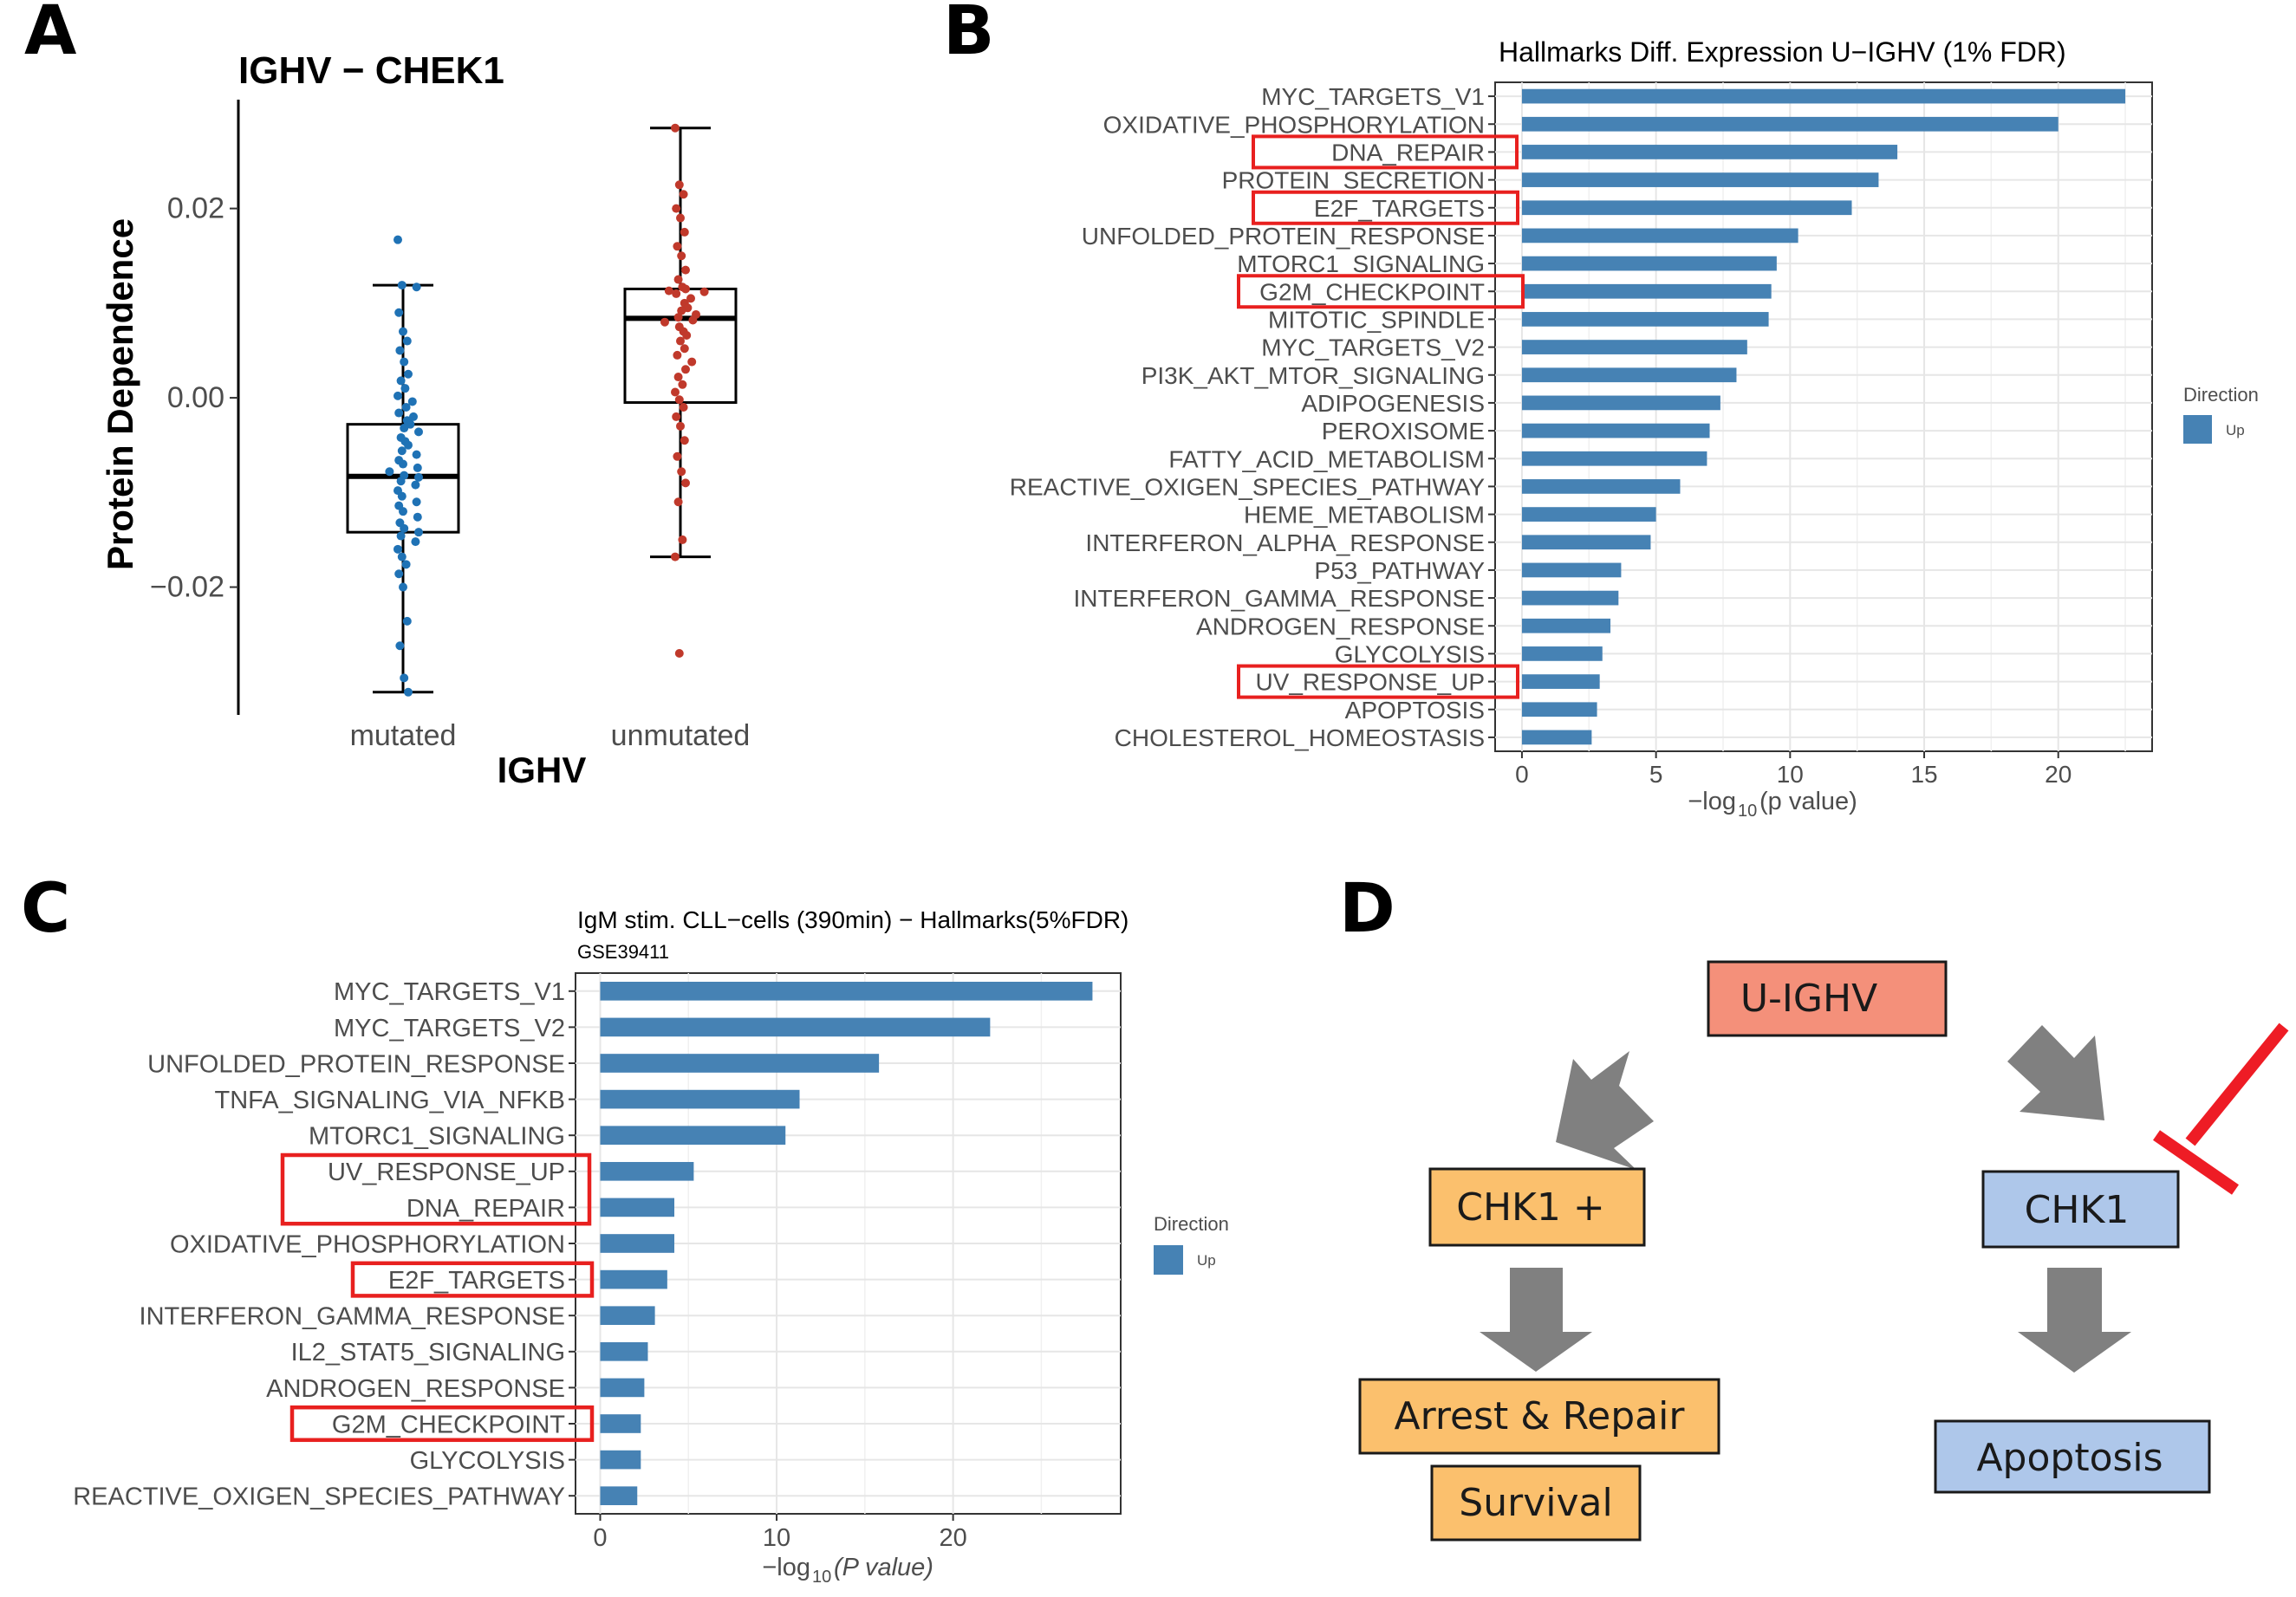  I want to click on arrow-chk1-to-apoptosis, so click(2074, 1320).